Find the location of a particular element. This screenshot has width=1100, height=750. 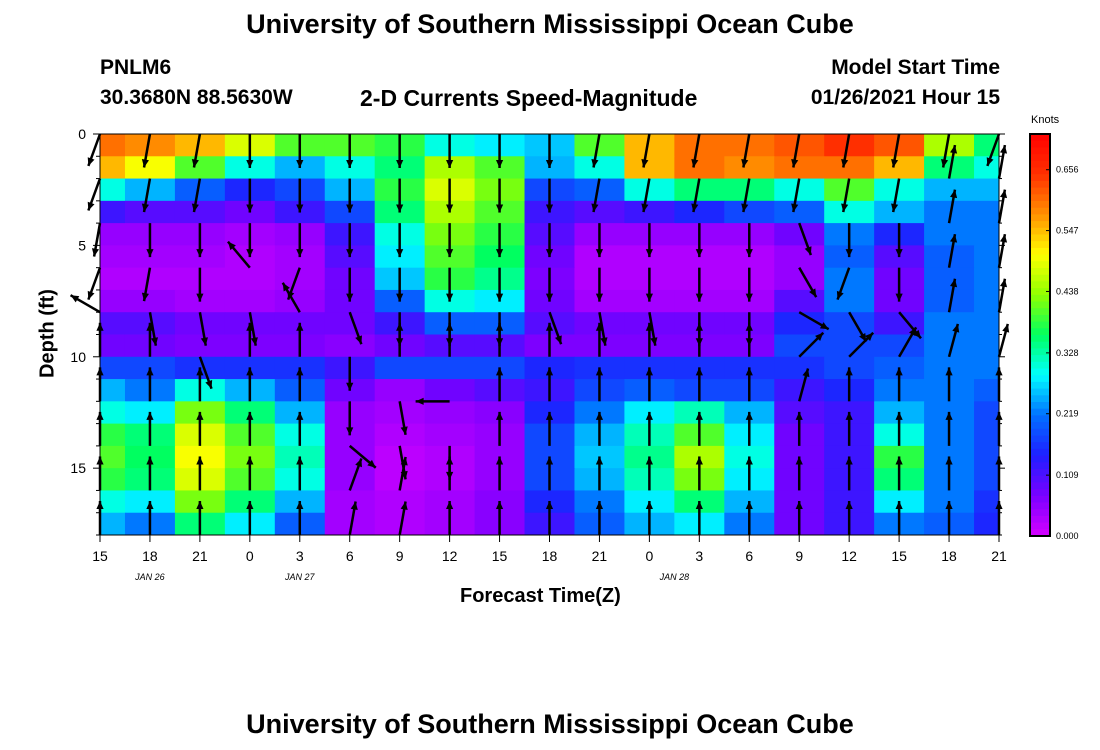

x-tick-label: 3 is located at coordinates (699, 556).